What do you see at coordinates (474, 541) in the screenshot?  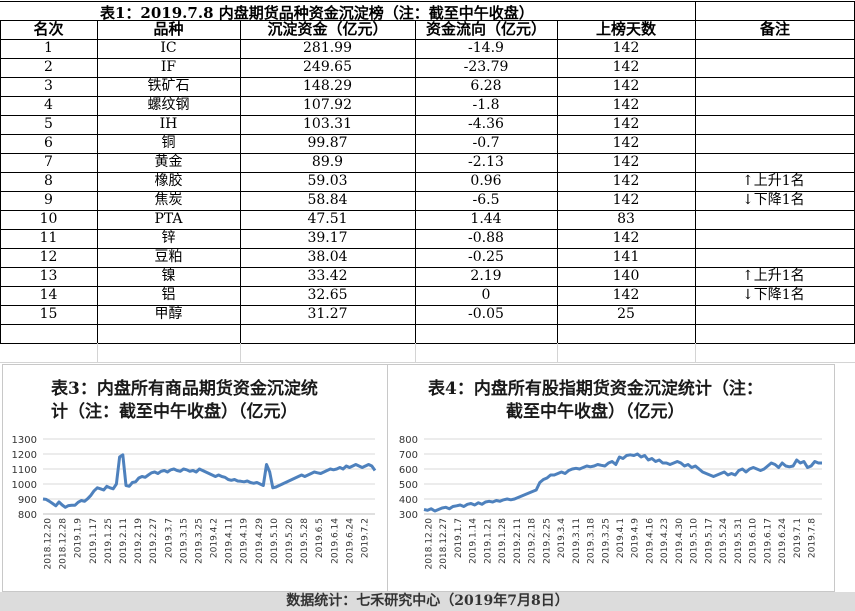 I see `x-tick-label: 2019.1.14` at bounding box center [474, 541].